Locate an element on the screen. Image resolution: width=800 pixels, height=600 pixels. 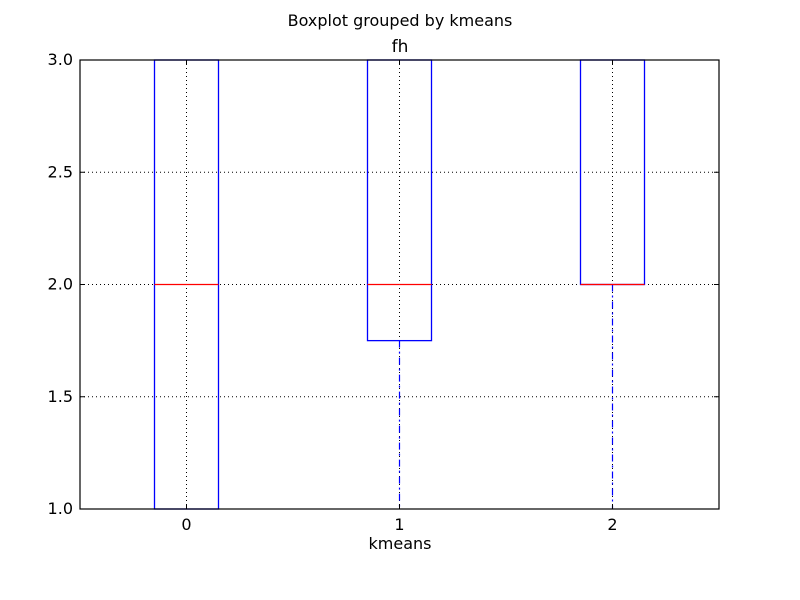
x-axis-label: kmeans is located at coordinates (400, 543).